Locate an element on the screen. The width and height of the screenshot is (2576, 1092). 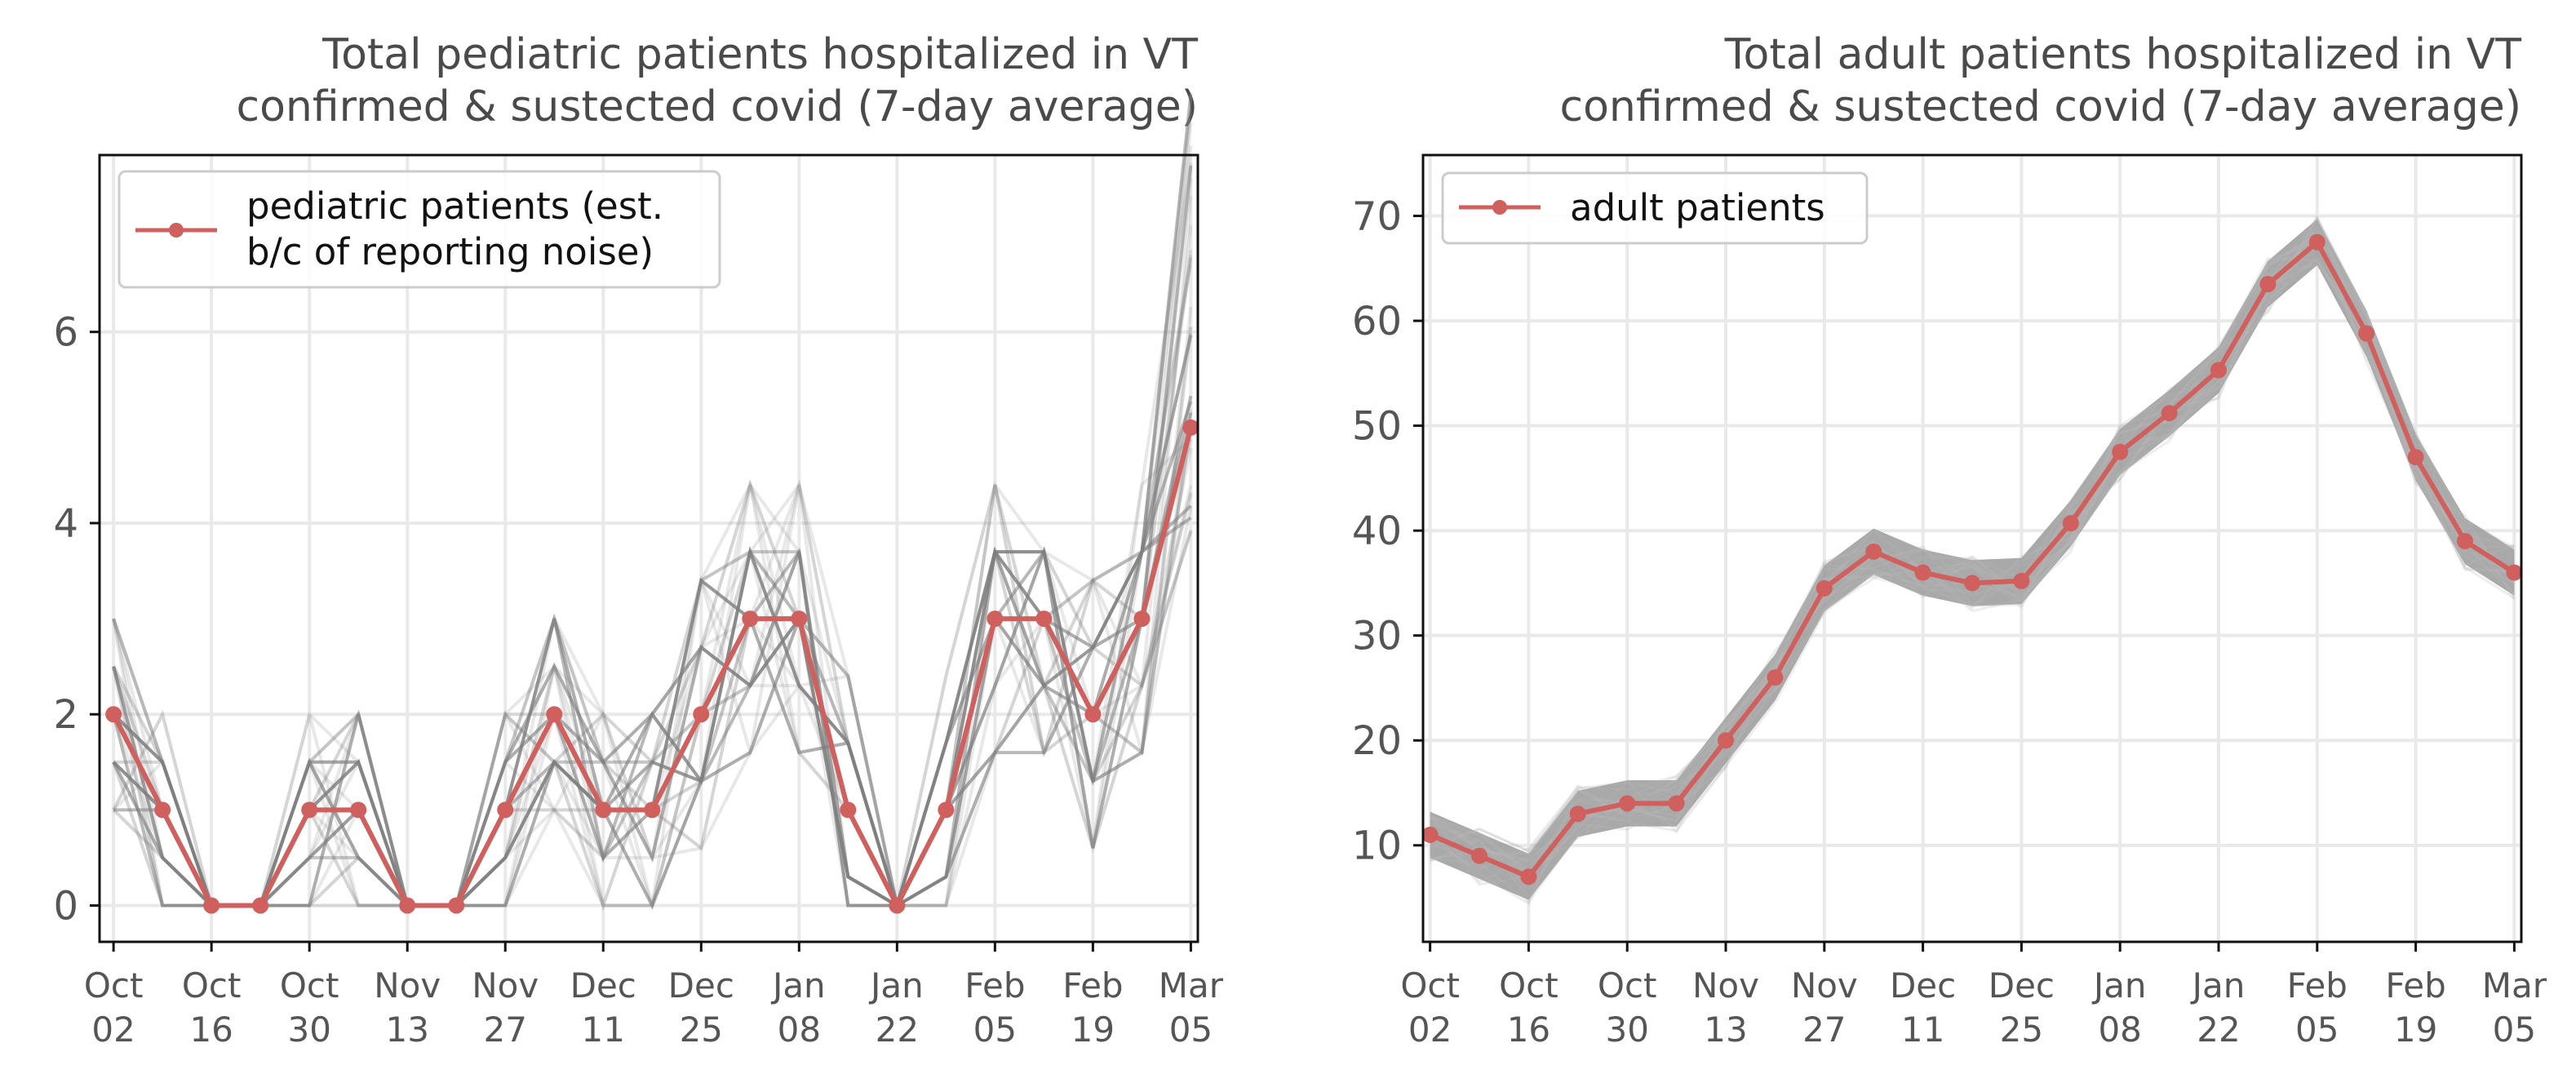
x-tick-label: 11 is located at coordinates (603, 1030).